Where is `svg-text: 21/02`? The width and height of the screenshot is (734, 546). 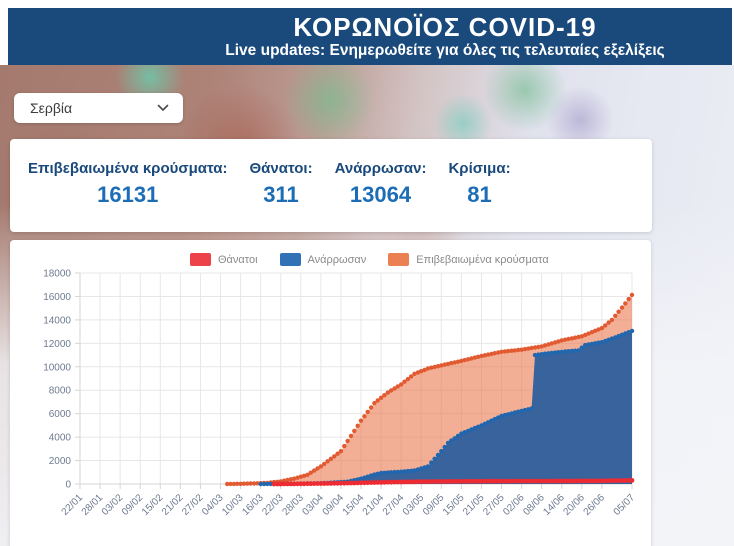 svg-text: 21/02 is located at coordinates (173, 505).